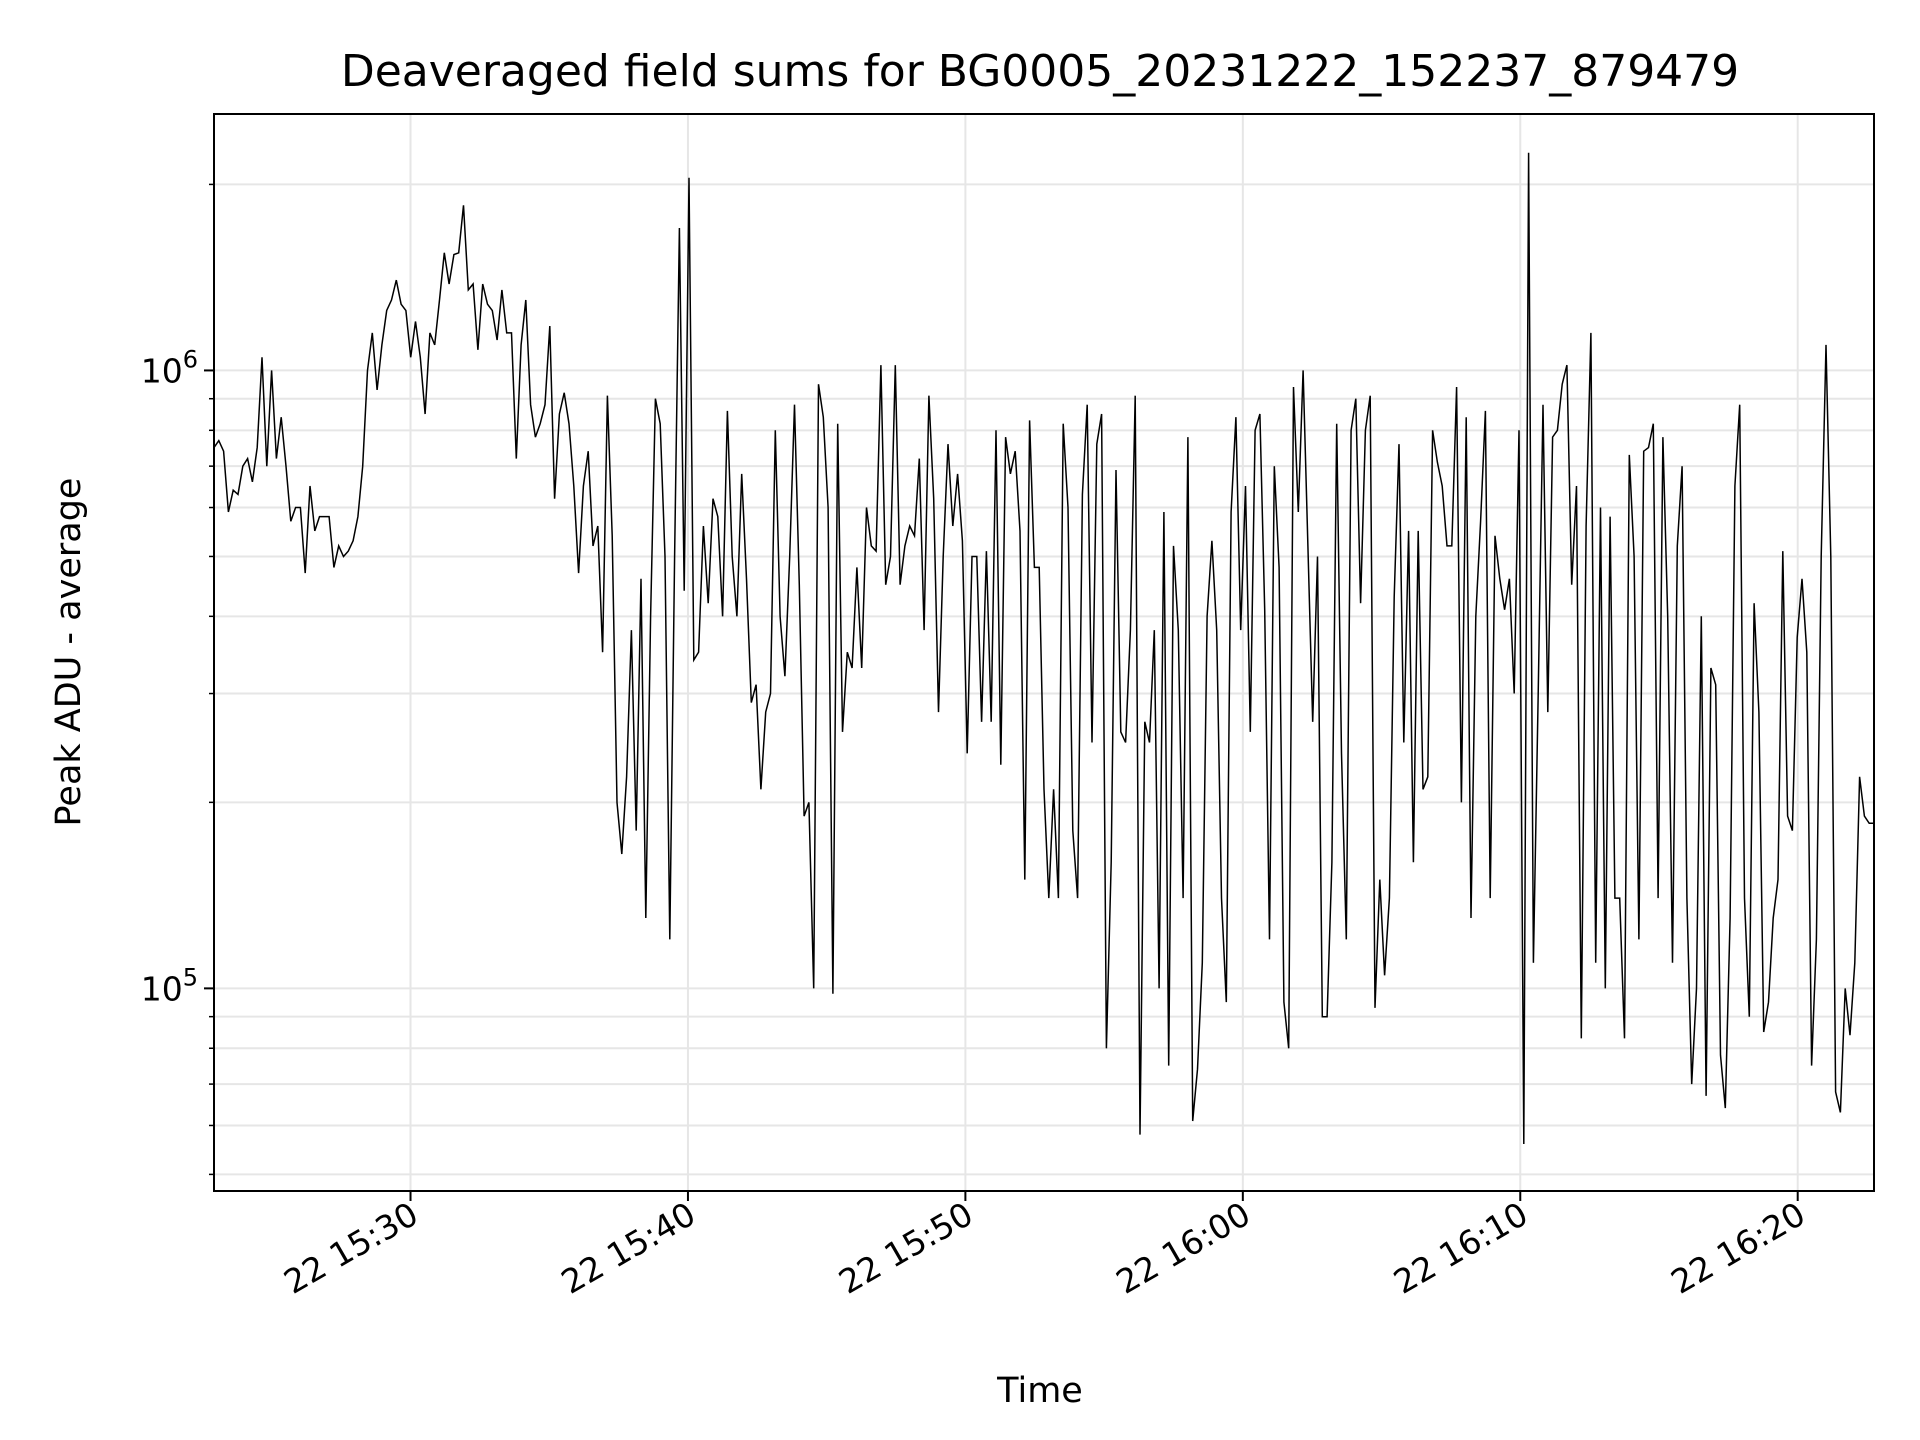  I want to click on y-tick-label: 10⁶, so click(169, 367).